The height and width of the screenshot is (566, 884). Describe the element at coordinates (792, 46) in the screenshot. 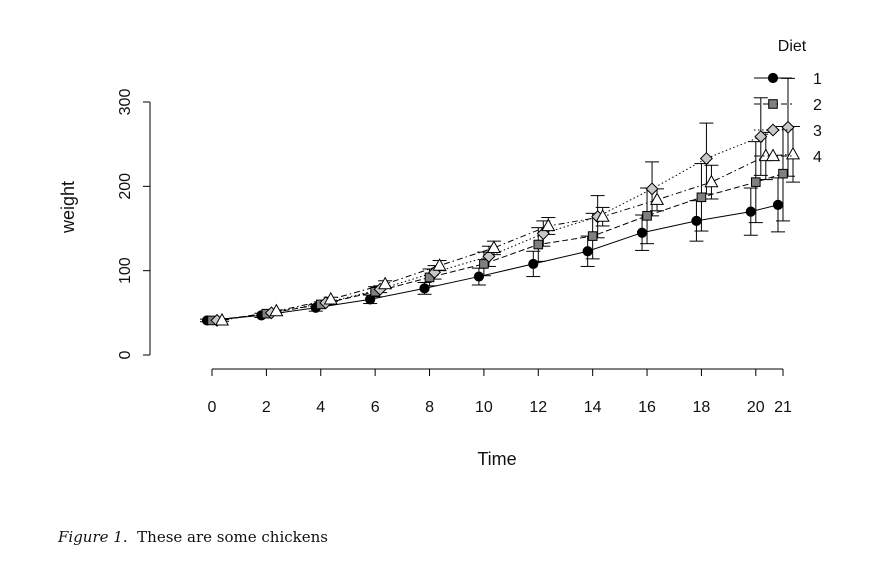

I see `legend-title: Diet` at that location.